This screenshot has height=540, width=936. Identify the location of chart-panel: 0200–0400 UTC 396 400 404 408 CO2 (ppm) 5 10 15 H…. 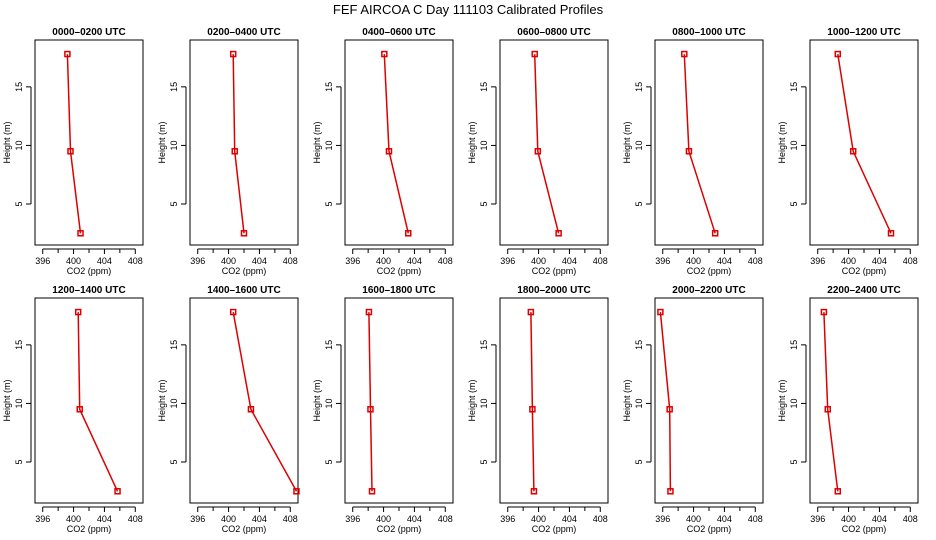
(228, 151).